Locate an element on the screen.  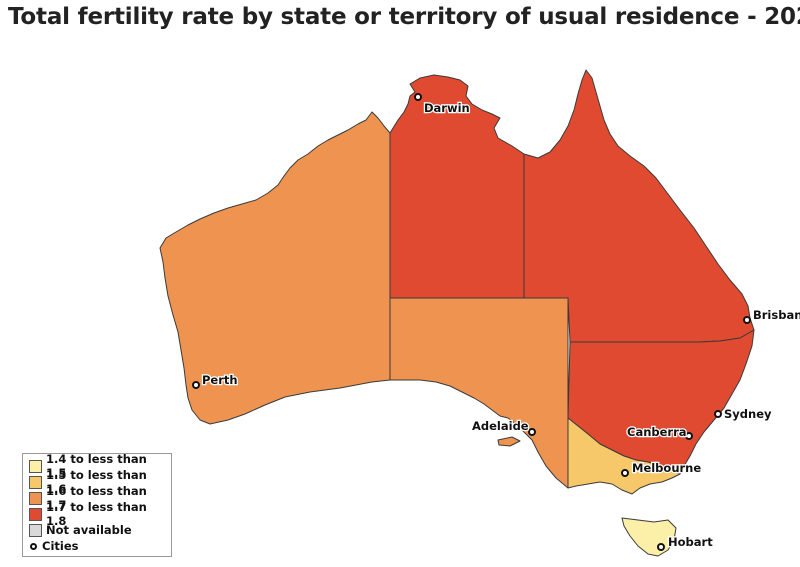
legend-label: 1.6 to less than 1.7 is located at coordinates (96, 498).